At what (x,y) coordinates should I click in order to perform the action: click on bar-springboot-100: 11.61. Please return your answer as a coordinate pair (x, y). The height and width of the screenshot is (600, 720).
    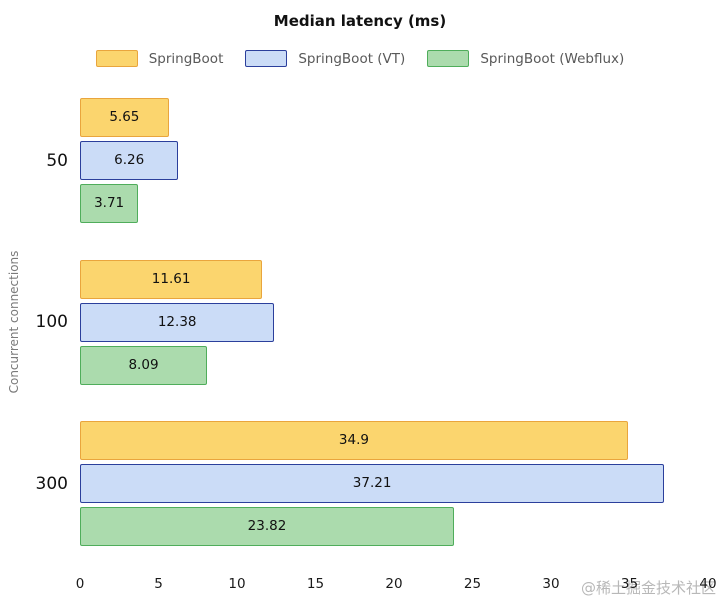
    Looking at the image, I should click on (171, 279).